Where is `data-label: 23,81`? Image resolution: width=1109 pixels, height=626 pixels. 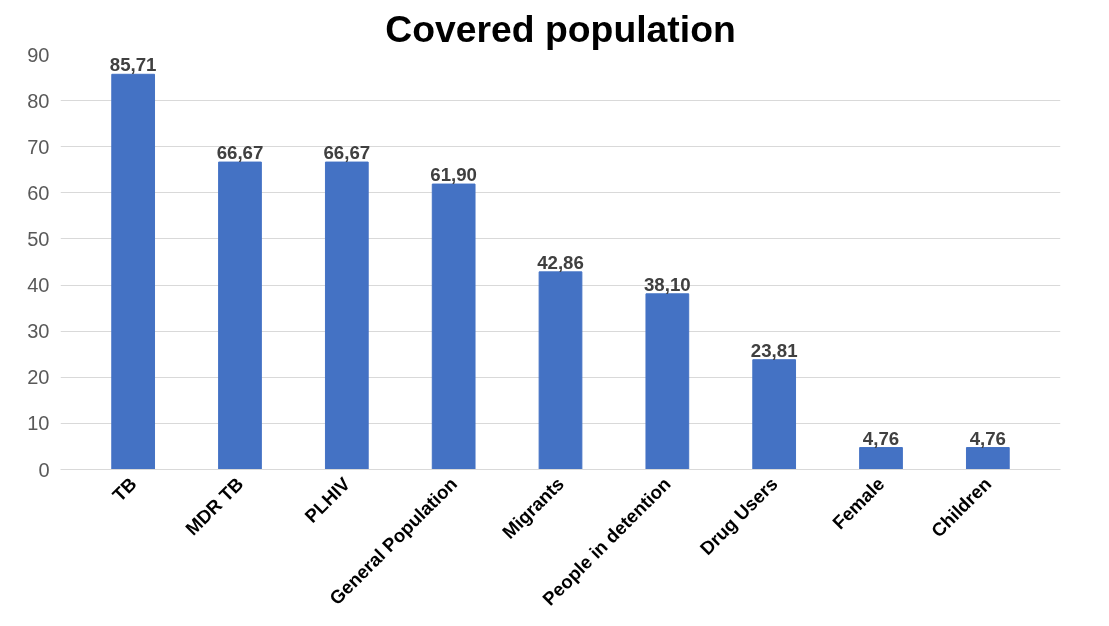
data-label: 23,81 is located at coordinates (774, 350).